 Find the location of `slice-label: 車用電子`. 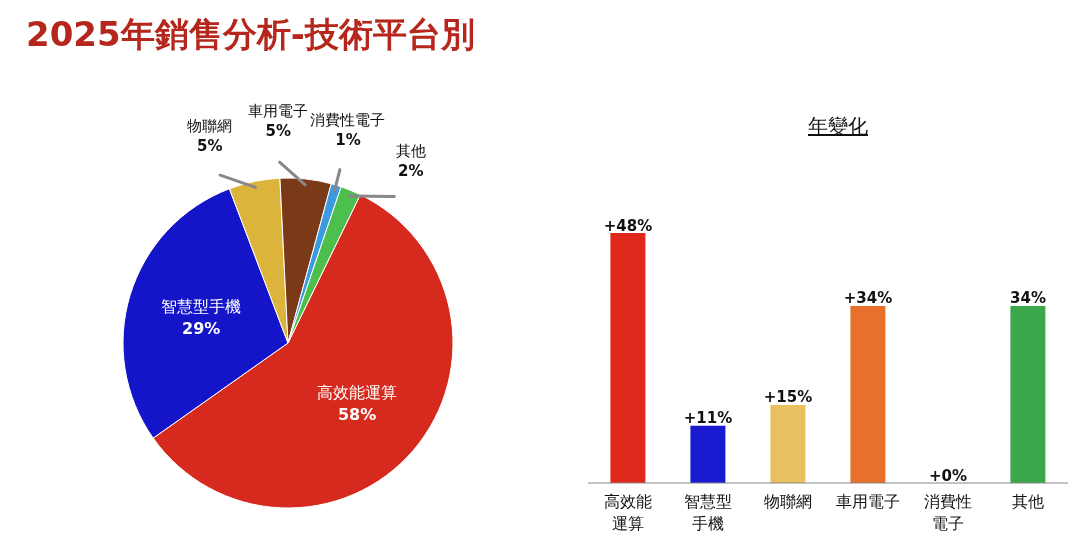

slice-label: 車用電子 is located at coordinates (278, 111).